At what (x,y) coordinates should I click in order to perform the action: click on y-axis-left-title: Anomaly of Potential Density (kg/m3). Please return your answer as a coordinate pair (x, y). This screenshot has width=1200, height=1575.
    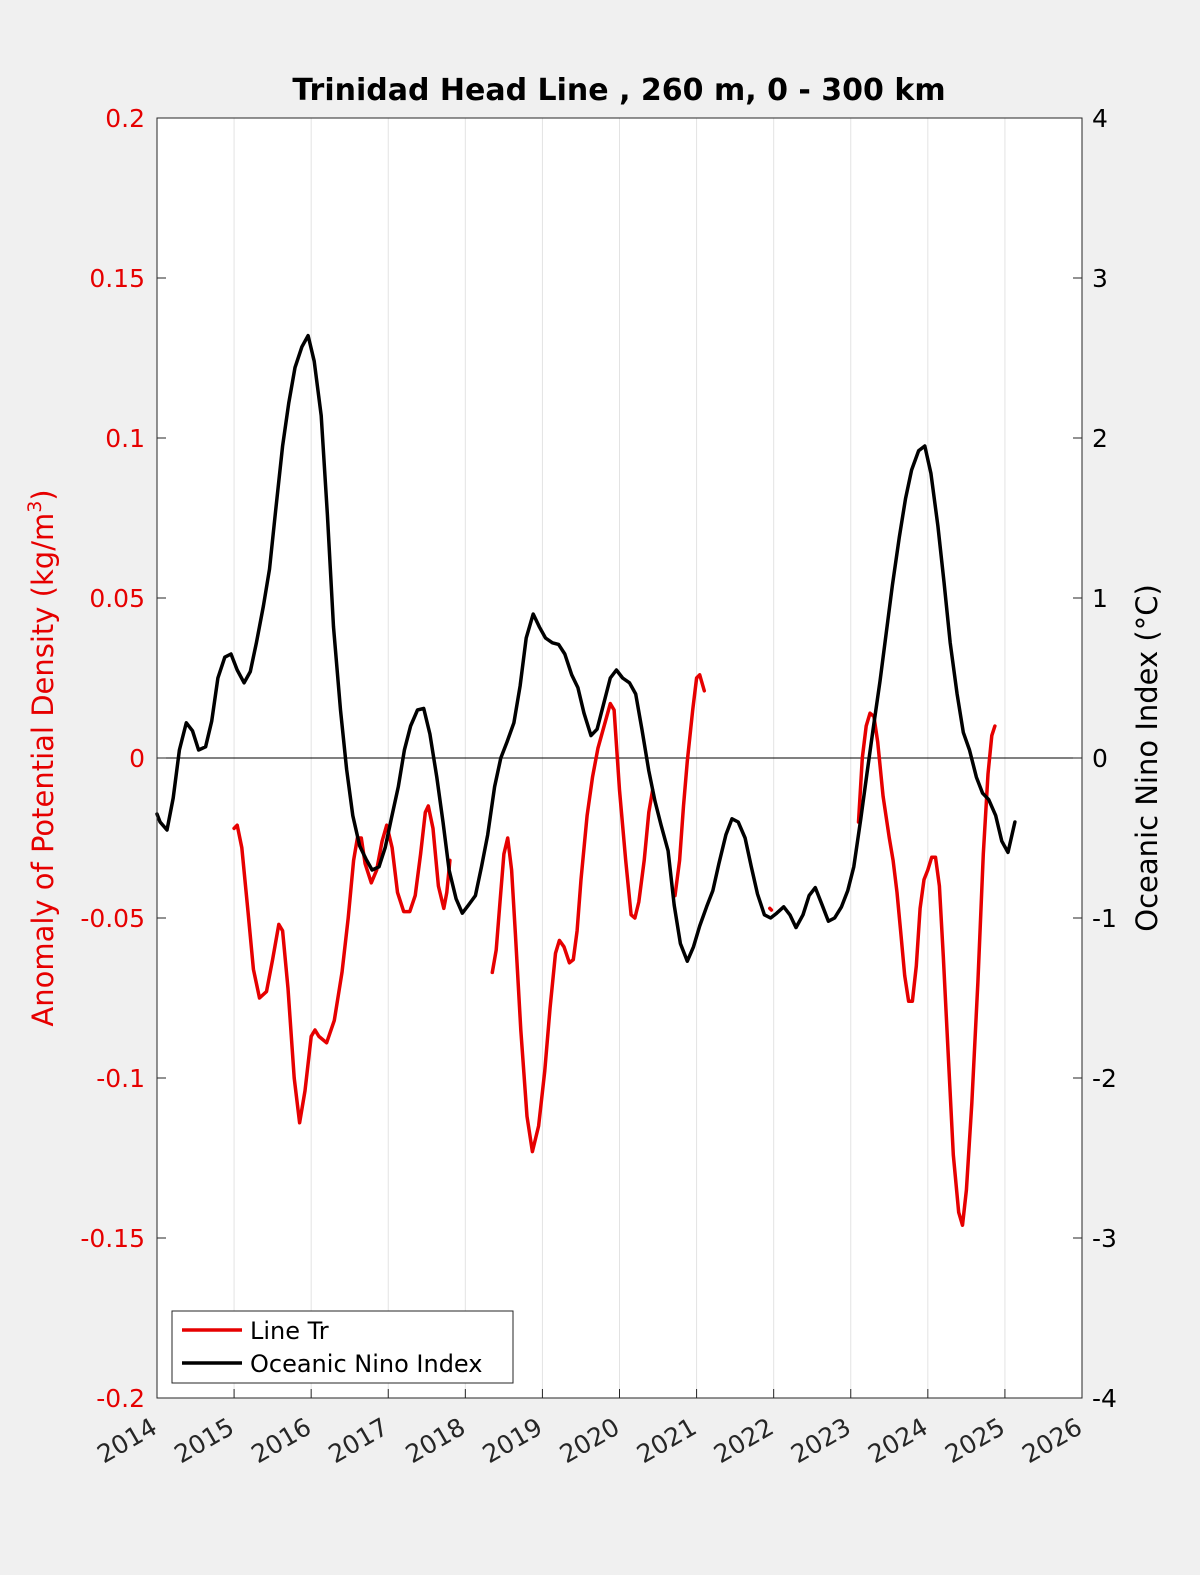
    Looking at the image, I should click on (42, 757).